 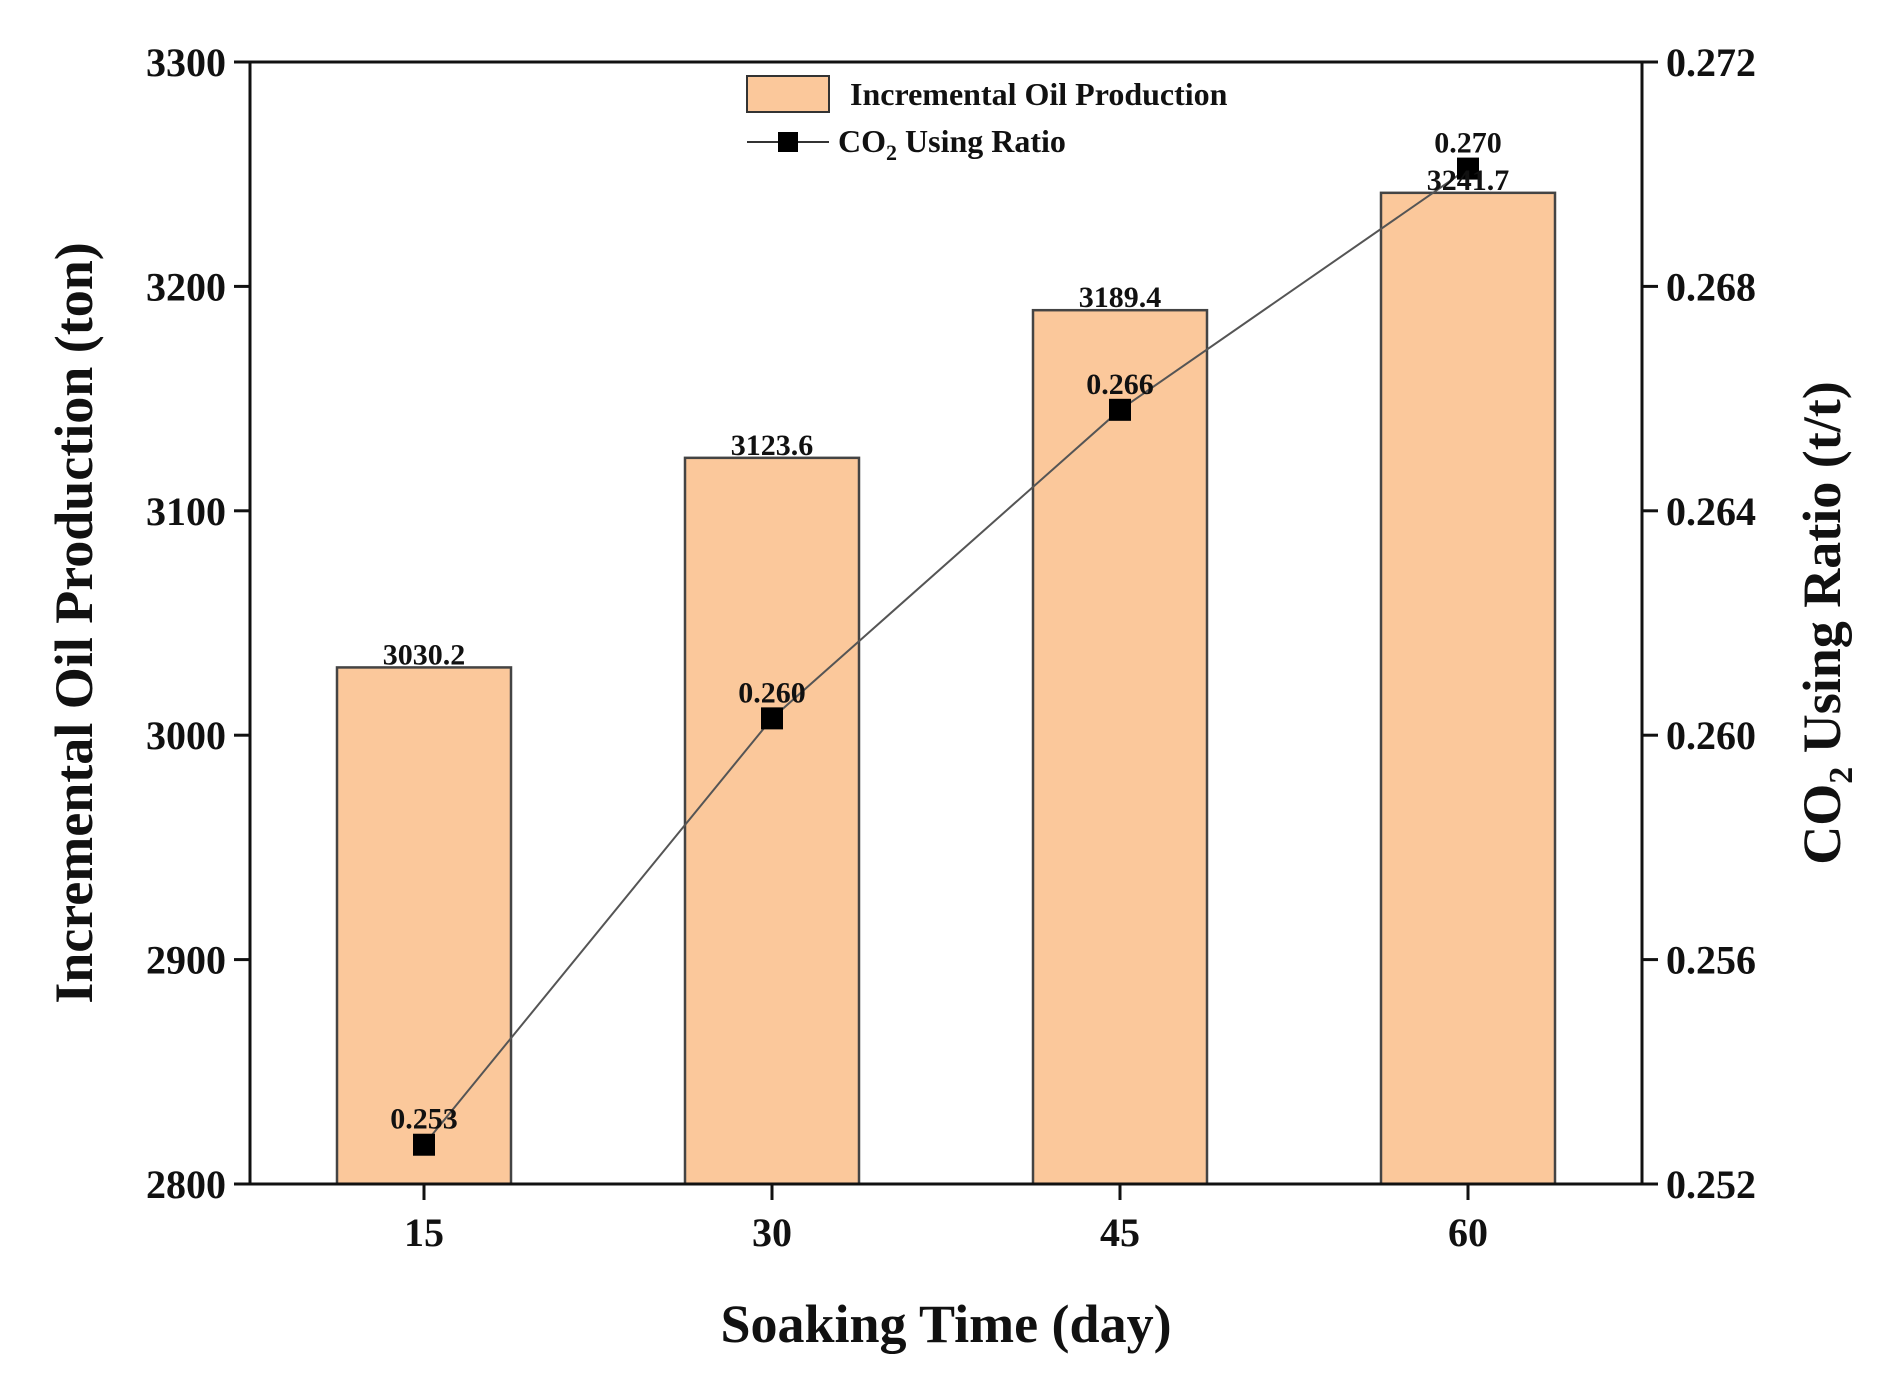 I want to click on bar-value-label-30: 3123.6, so click(x=772, y=445).